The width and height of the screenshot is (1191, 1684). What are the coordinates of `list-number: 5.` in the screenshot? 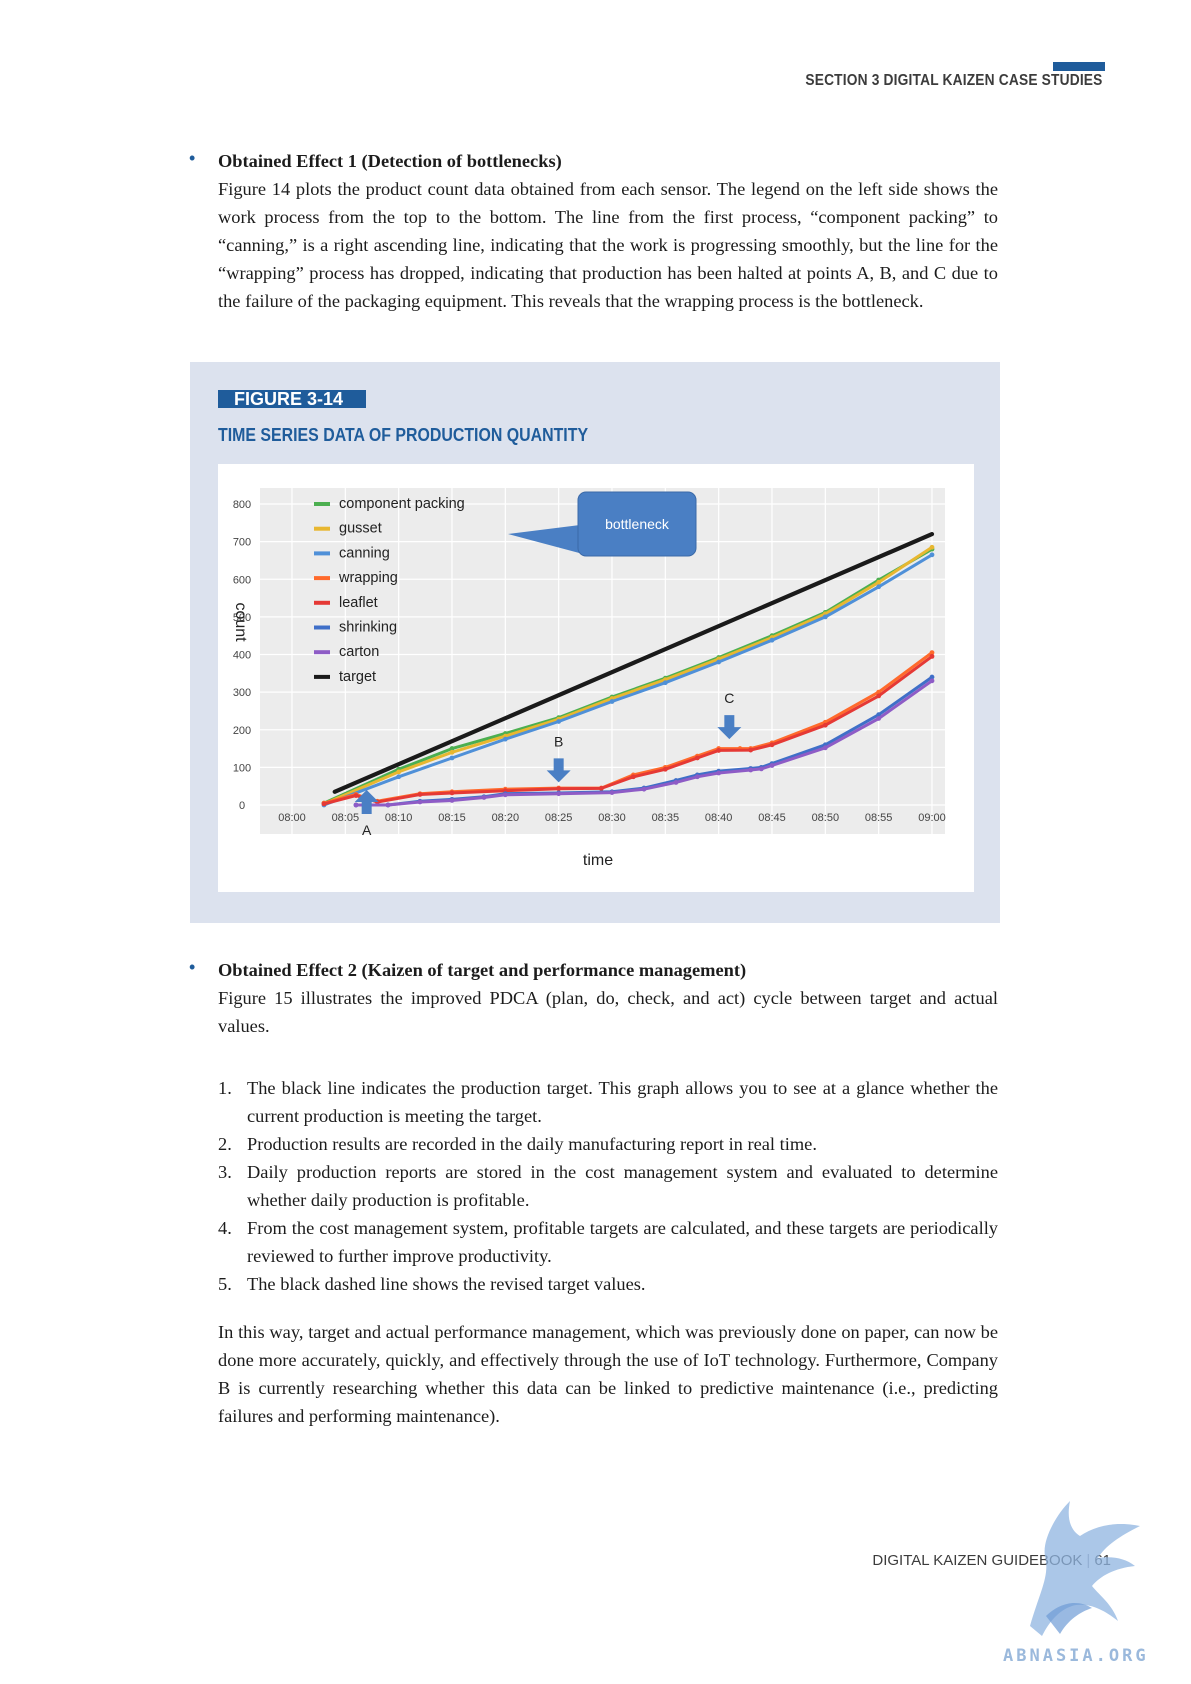 It's located at (225, 1284).